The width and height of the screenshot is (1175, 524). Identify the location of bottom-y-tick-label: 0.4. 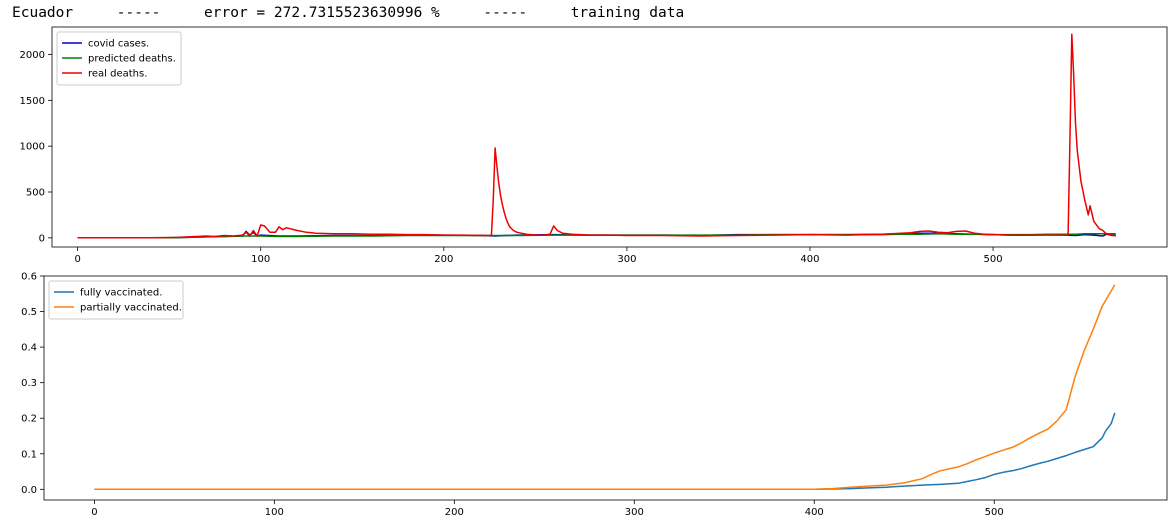
(29, 348).